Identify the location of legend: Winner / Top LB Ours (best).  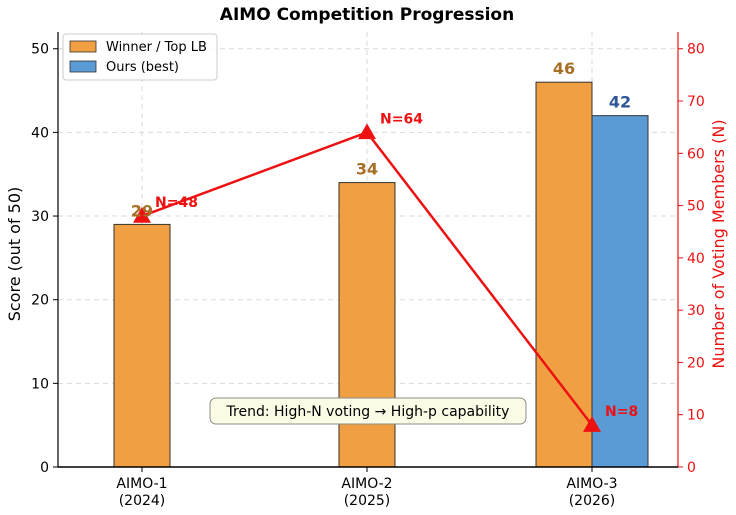
(140, 57).